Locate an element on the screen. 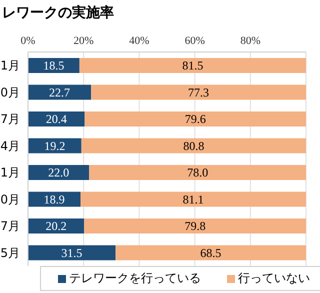  chart-title: レワークの実施率 is located at coordinates (58, 13).